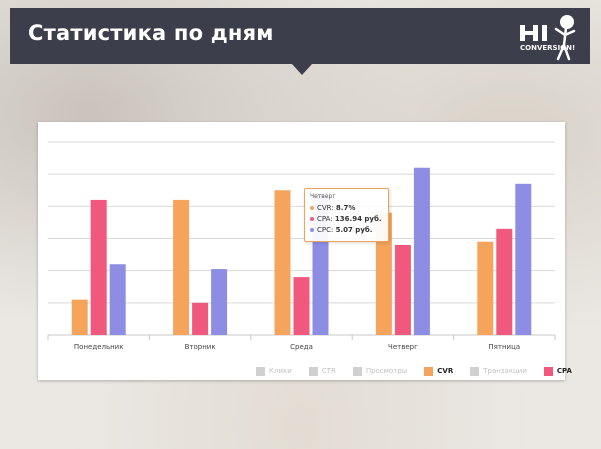 The height and width of the screenshot is (449, 601). Describe the element at coordinates (341, 230) in the screenshot. I see `tooltip-row-cpc: CPC: 5.07 руб.` at that location.